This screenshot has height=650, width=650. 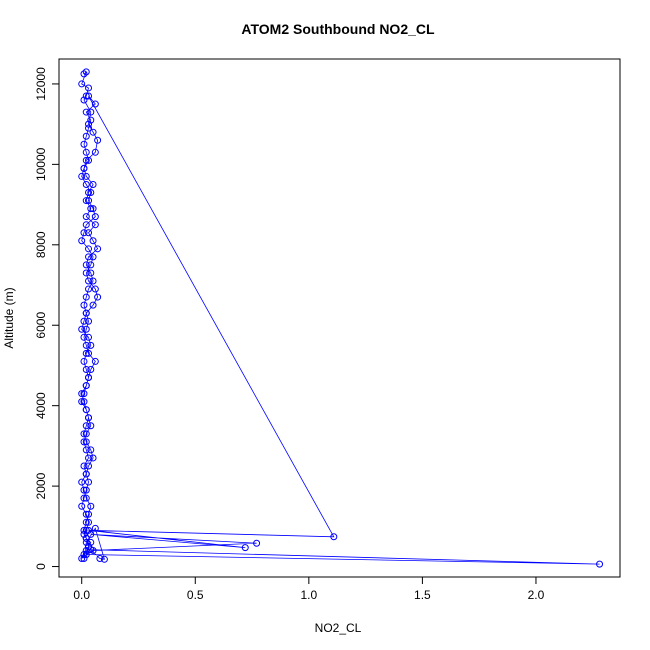 What do you see at coordinates (41, 405) in the screenshot?
I see `y-tick-label: 4000` at bounding box center [41, 405].